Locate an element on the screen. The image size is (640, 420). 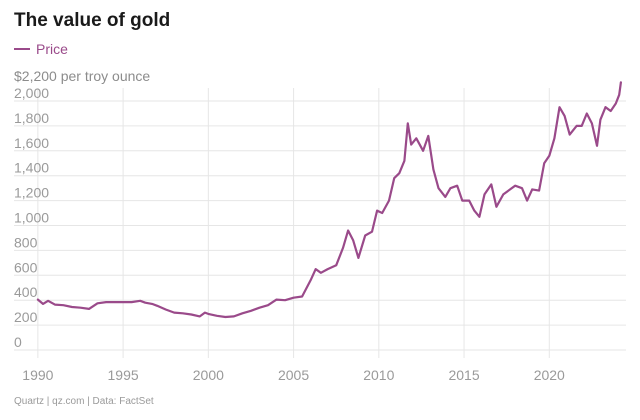
x-tick-label: 2020 is located at coordinates (549, 375).